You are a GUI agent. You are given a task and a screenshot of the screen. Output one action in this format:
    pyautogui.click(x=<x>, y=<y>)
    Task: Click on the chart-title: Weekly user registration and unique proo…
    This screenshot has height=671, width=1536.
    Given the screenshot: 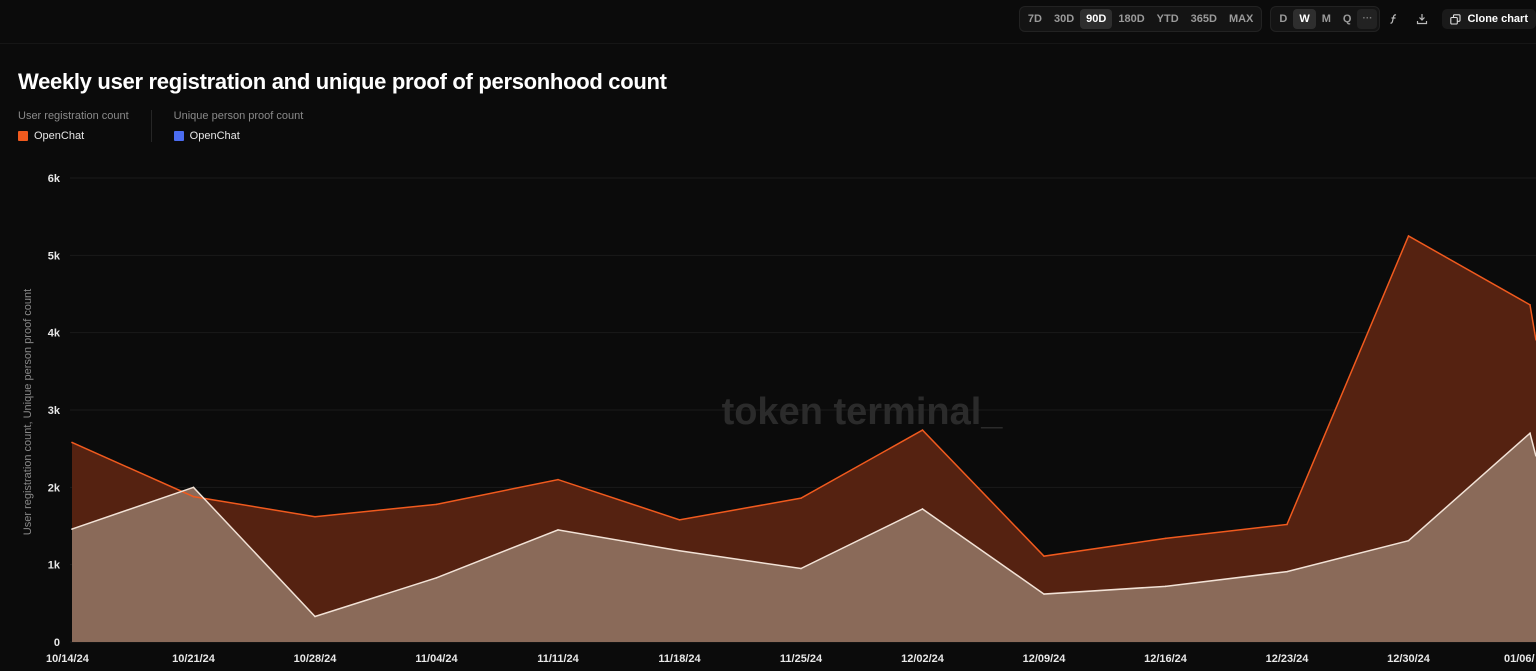 What is the action you would take?
    pyautogui.click(x=342, y=81)
    